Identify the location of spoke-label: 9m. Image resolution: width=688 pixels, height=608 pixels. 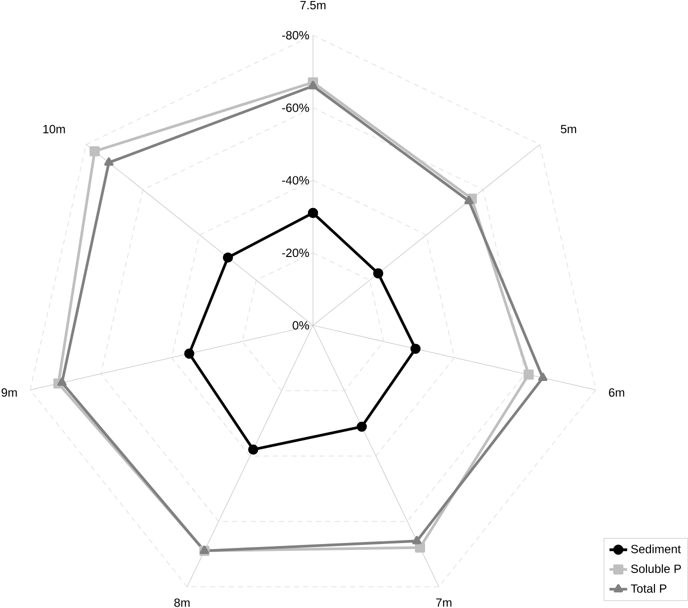
(9, 392).